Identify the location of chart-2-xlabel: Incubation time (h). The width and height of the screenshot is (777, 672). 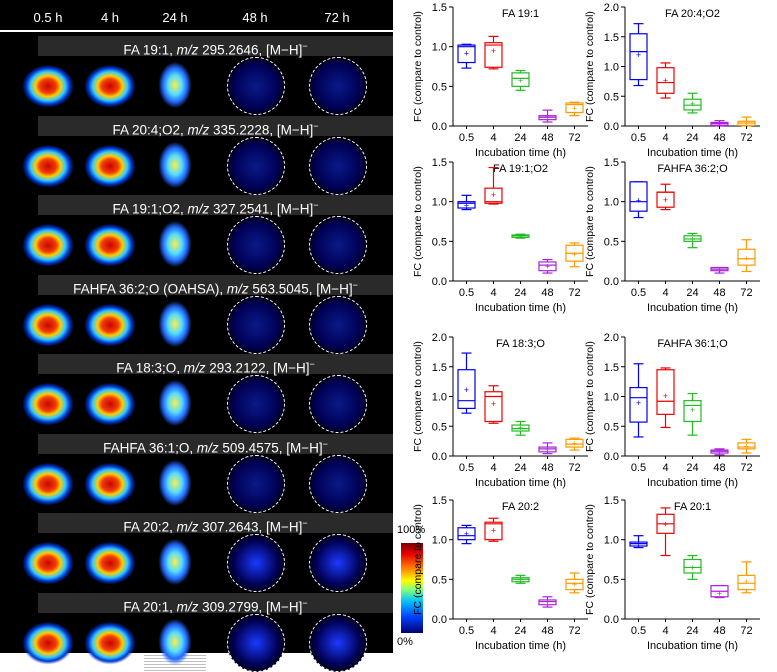
(520, 308).